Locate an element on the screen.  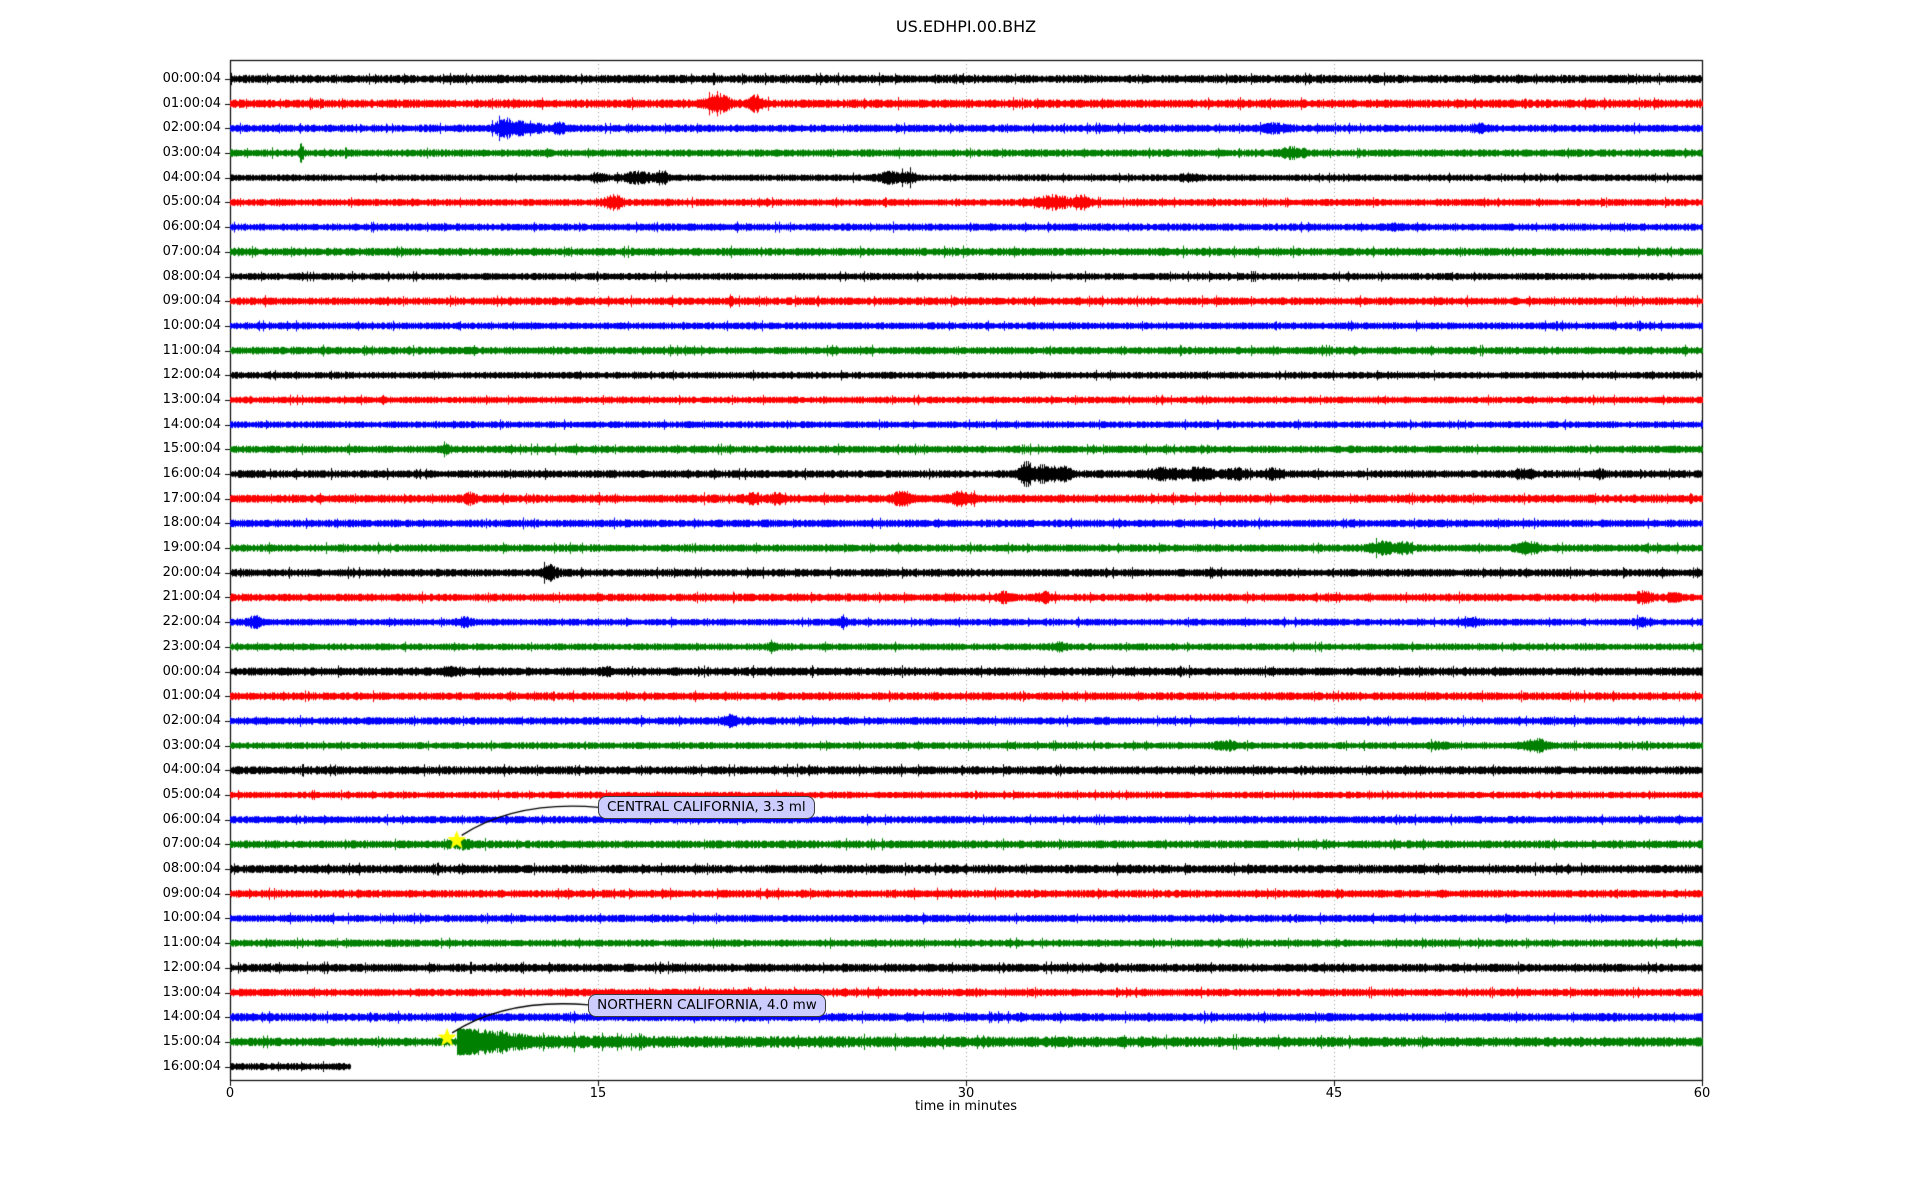
x-tick-label: 45 is located at coordinates (1334, 1093).